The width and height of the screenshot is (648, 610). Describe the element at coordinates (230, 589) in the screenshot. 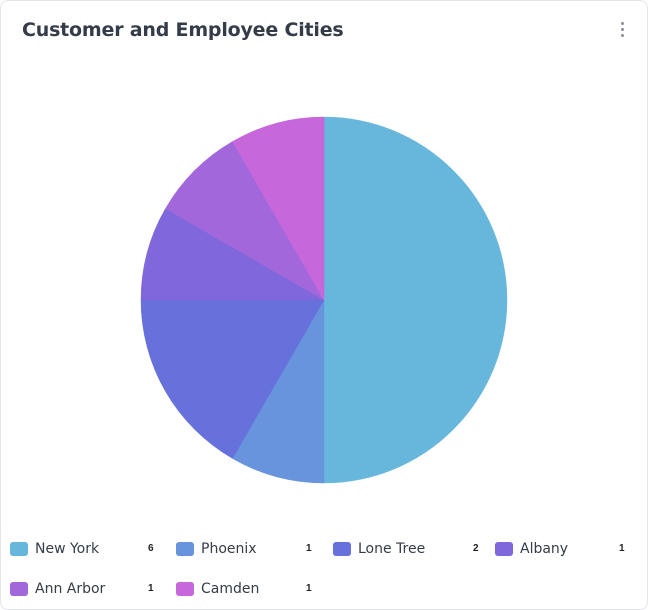

I see `legend-label: Camden` at that location.